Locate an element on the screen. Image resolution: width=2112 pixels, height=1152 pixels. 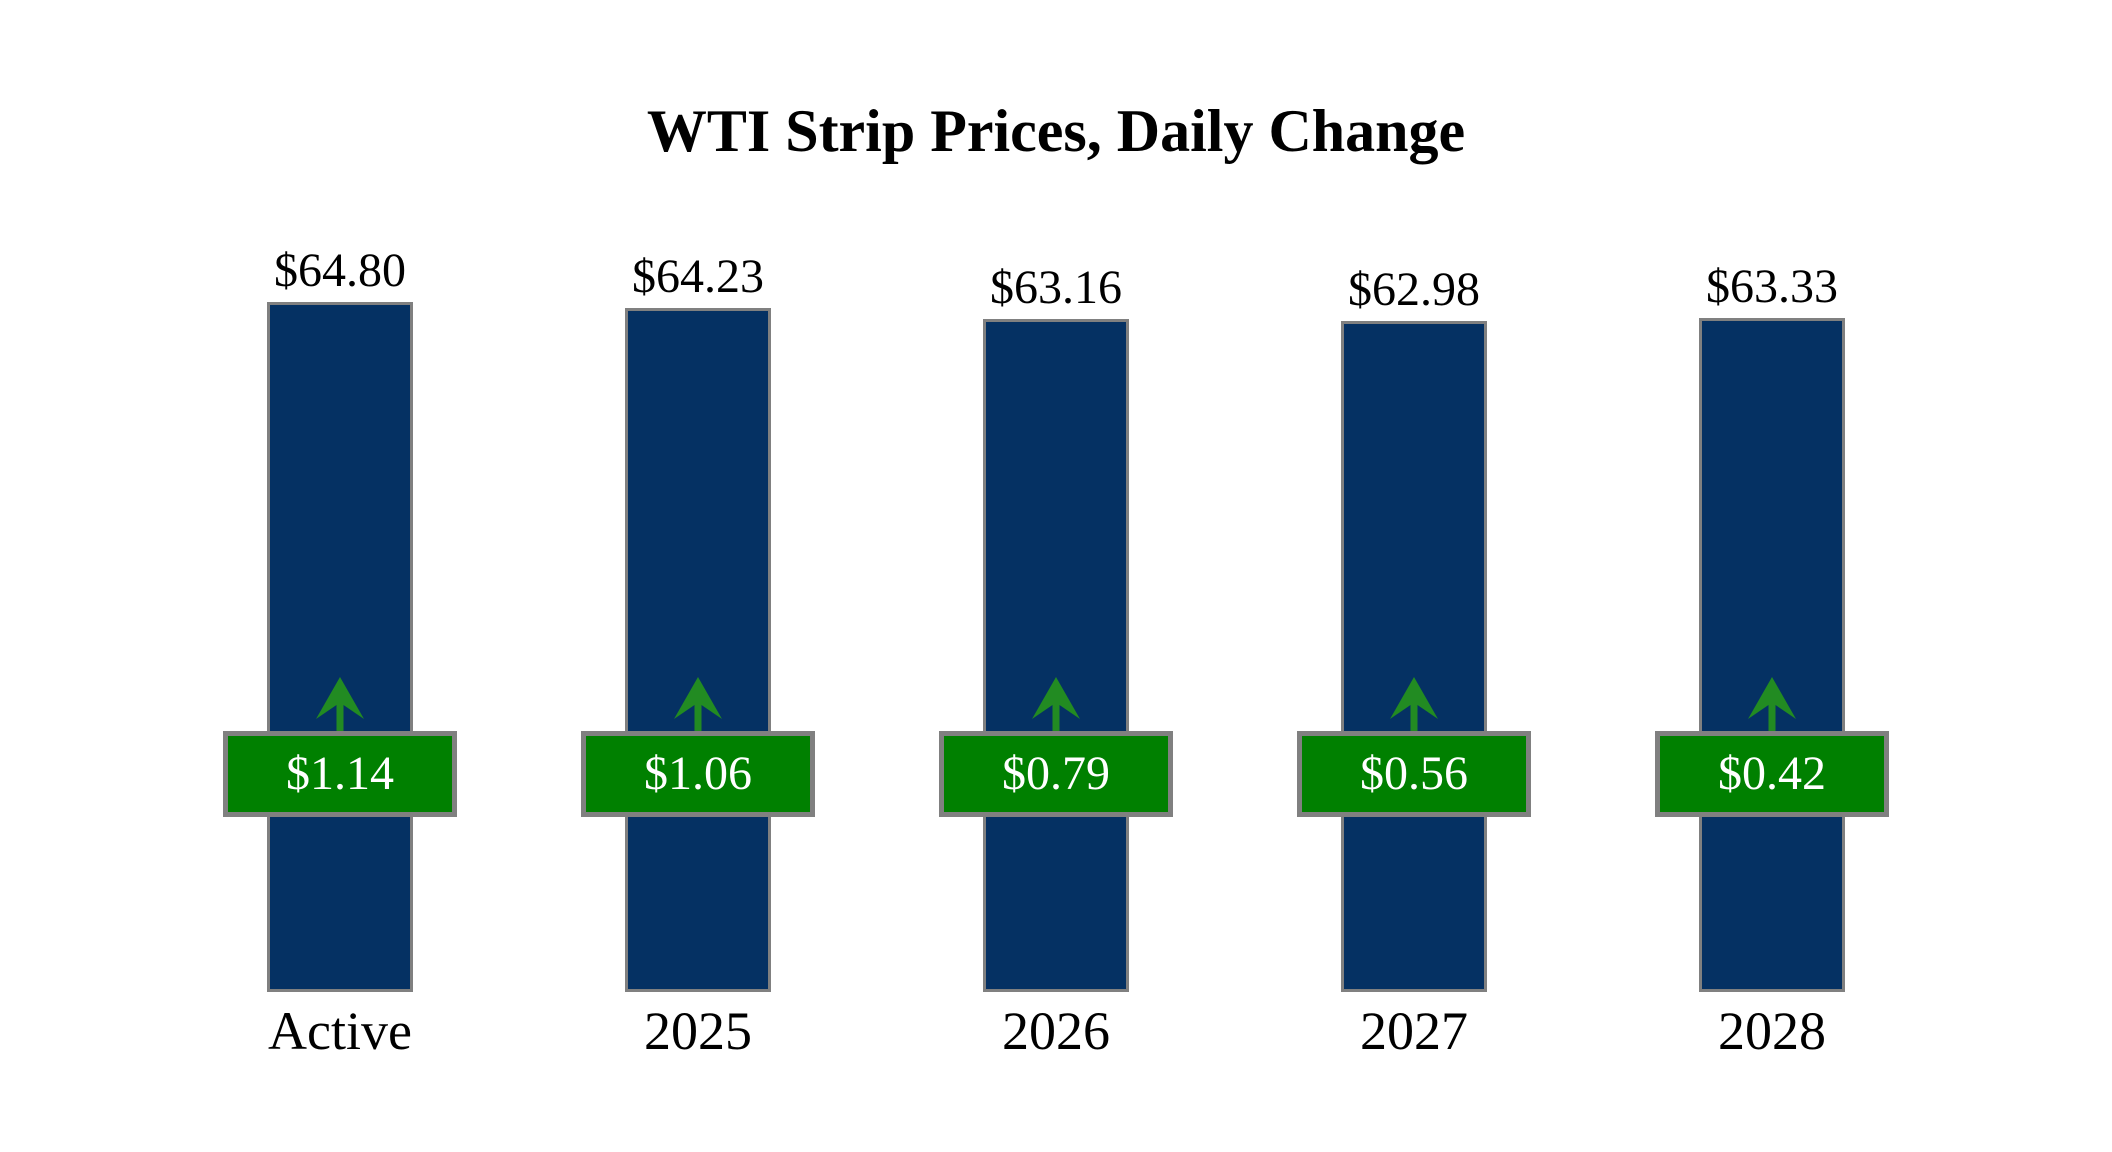
strip-price-label: $63.33 is located at coordinates (1772, 286).